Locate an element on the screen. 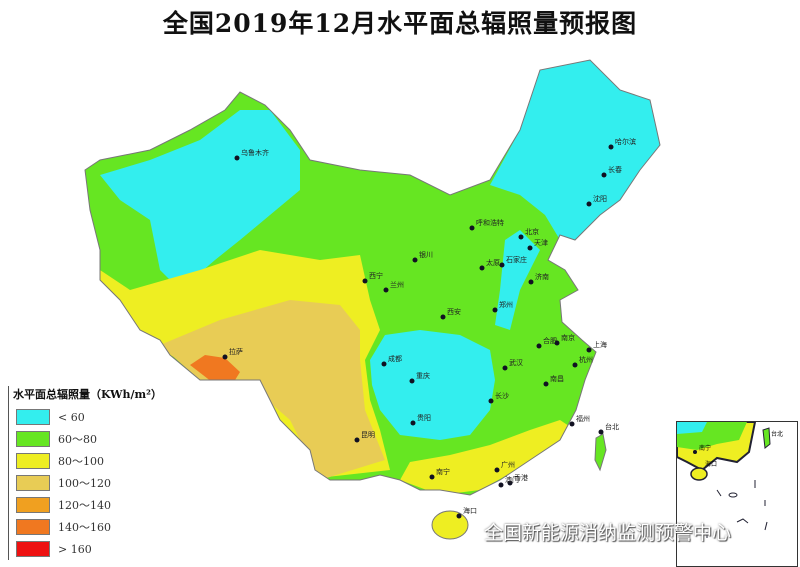 The image size is (800, 567). city-label: 贵阳 is located at coordinates (424, 417).